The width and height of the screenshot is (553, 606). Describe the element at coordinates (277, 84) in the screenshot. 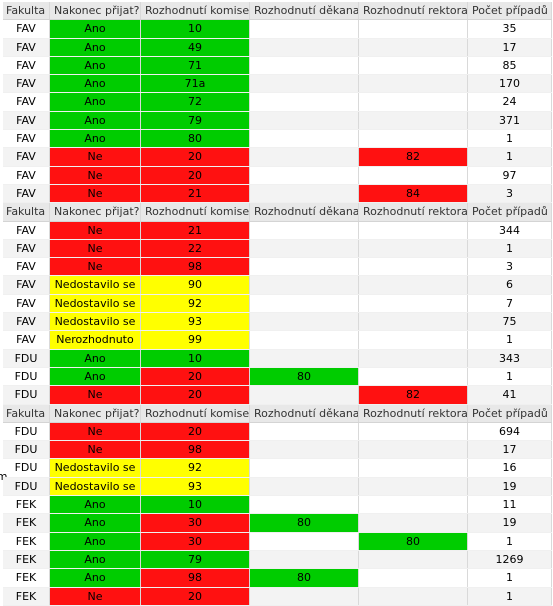

I see `table-row: FAV Ano 71a 170` at that location.